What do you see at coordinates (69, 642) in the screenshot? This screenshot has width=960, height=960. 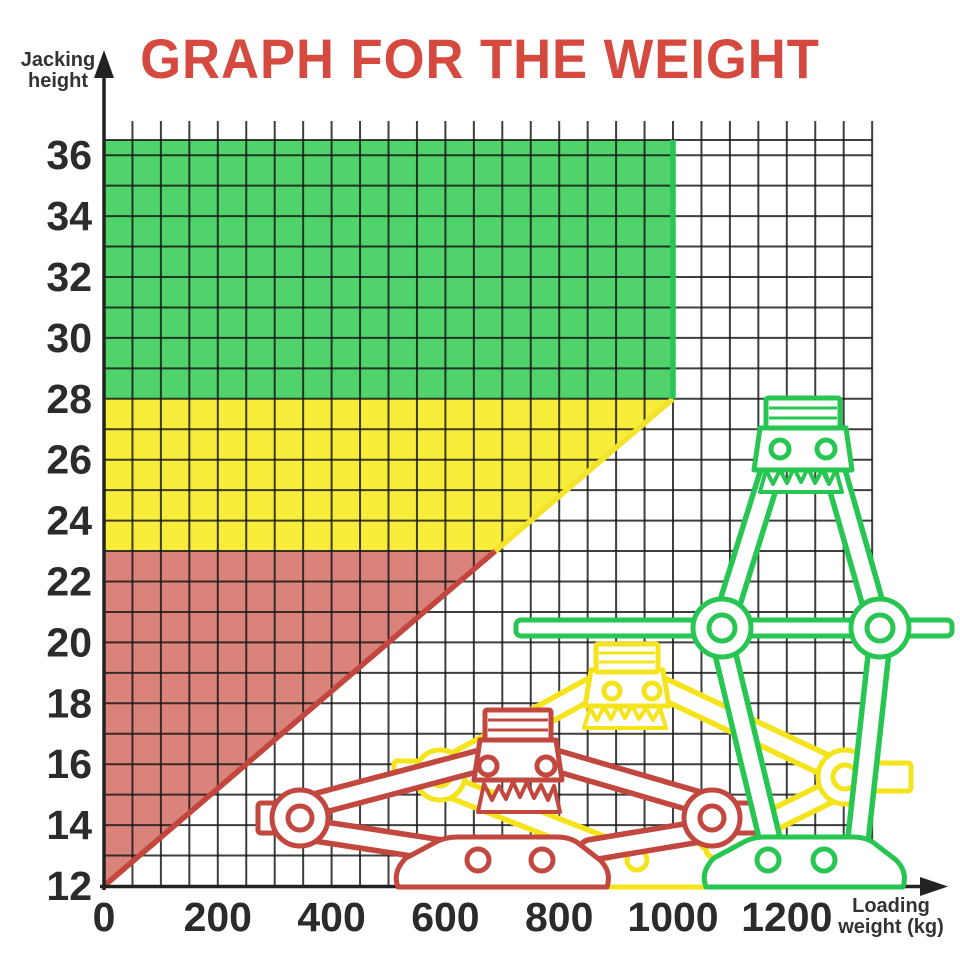 I see `y-tick-label: 20` at bounding box center [69, 642].